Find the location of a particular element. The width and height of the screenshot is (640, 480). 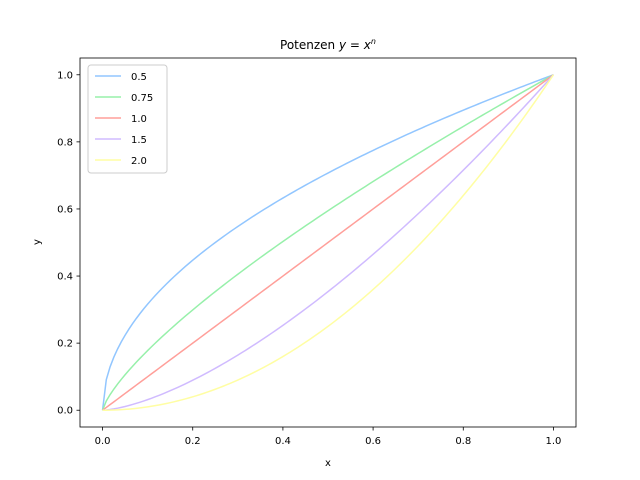

legend-entries: 0.5 0.75 1.0 1.5 2.0 is located at coordinates (124, 119).